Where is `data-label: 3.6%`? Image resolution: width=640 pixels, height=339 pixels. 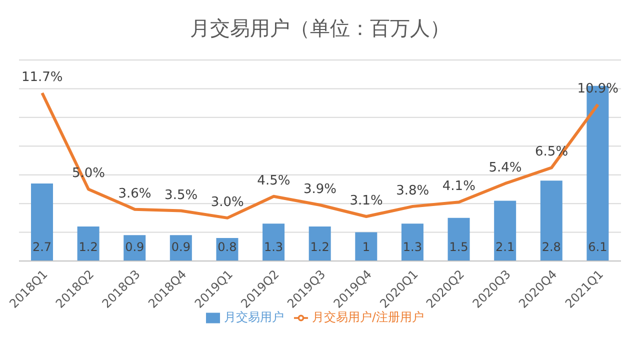
data-label: 3.6% is located at coordinates (135, 194).